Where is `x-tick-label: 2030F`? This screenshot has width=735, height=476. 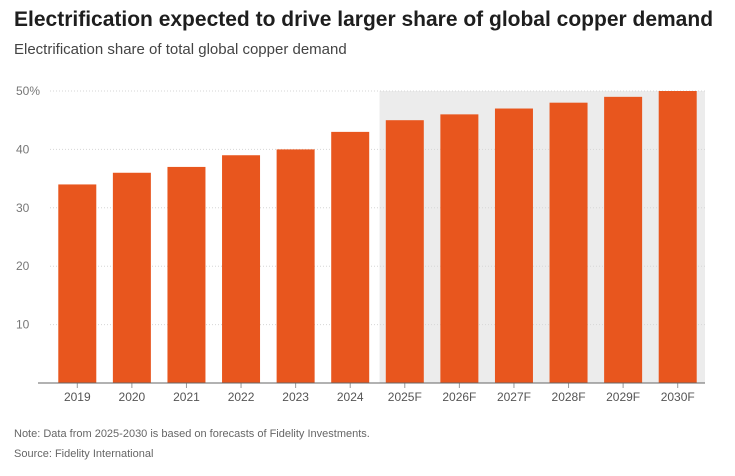
x-tick-label: 2030F is located at coordinates (678, 397).